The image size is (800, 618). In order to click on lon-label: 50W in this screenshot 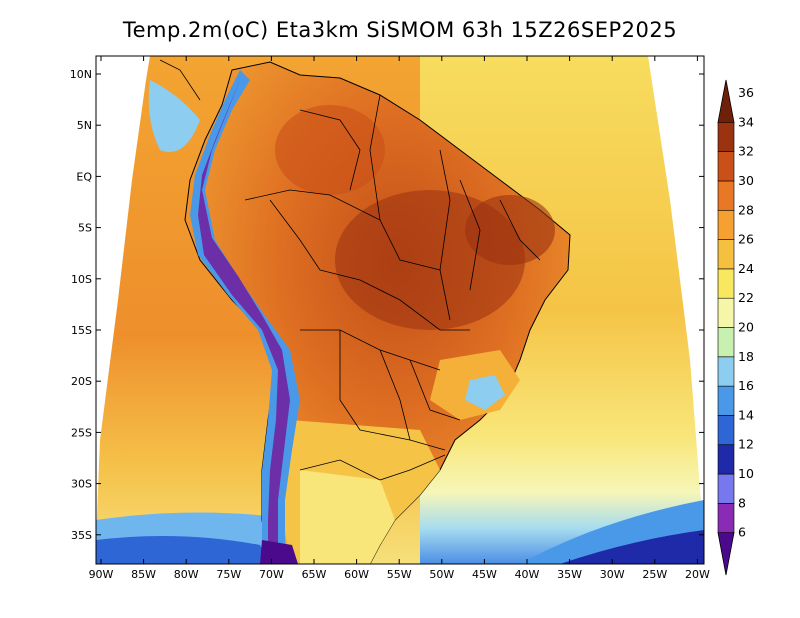, I will do `click(441, 574)`.